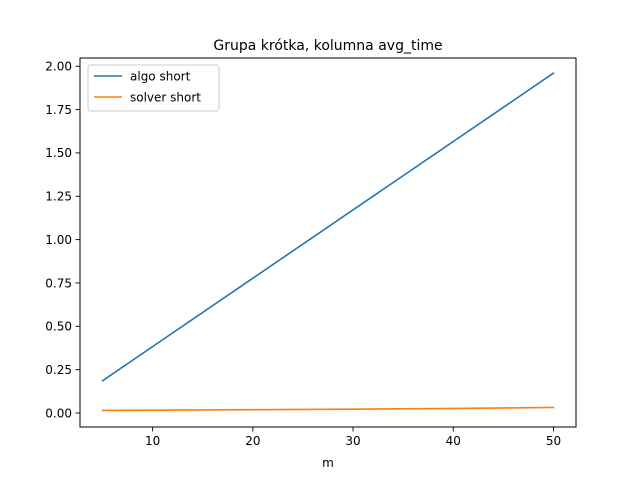 Image resolution: width=640 pixels, height=480 pixels. I want to click on y-tick-label: 1.25, so click(58, 197).